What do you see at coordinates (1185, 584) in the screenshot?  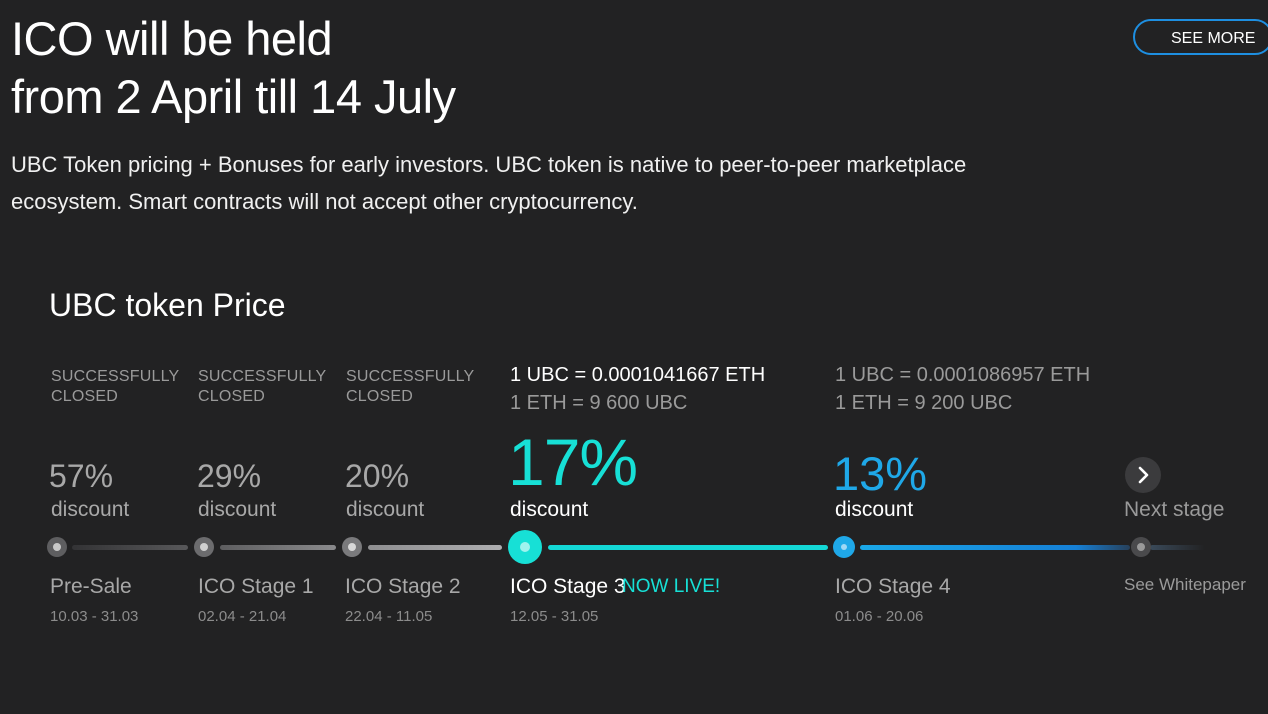 I see `whitepaper-link: See Whitepaper` at bounding box center [1185, 584].